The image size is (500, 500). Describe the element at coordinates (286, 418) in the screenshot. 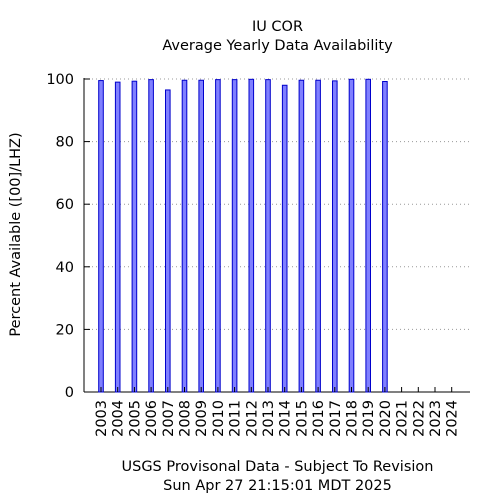

I see `x-tick-label: 2014` at that location.